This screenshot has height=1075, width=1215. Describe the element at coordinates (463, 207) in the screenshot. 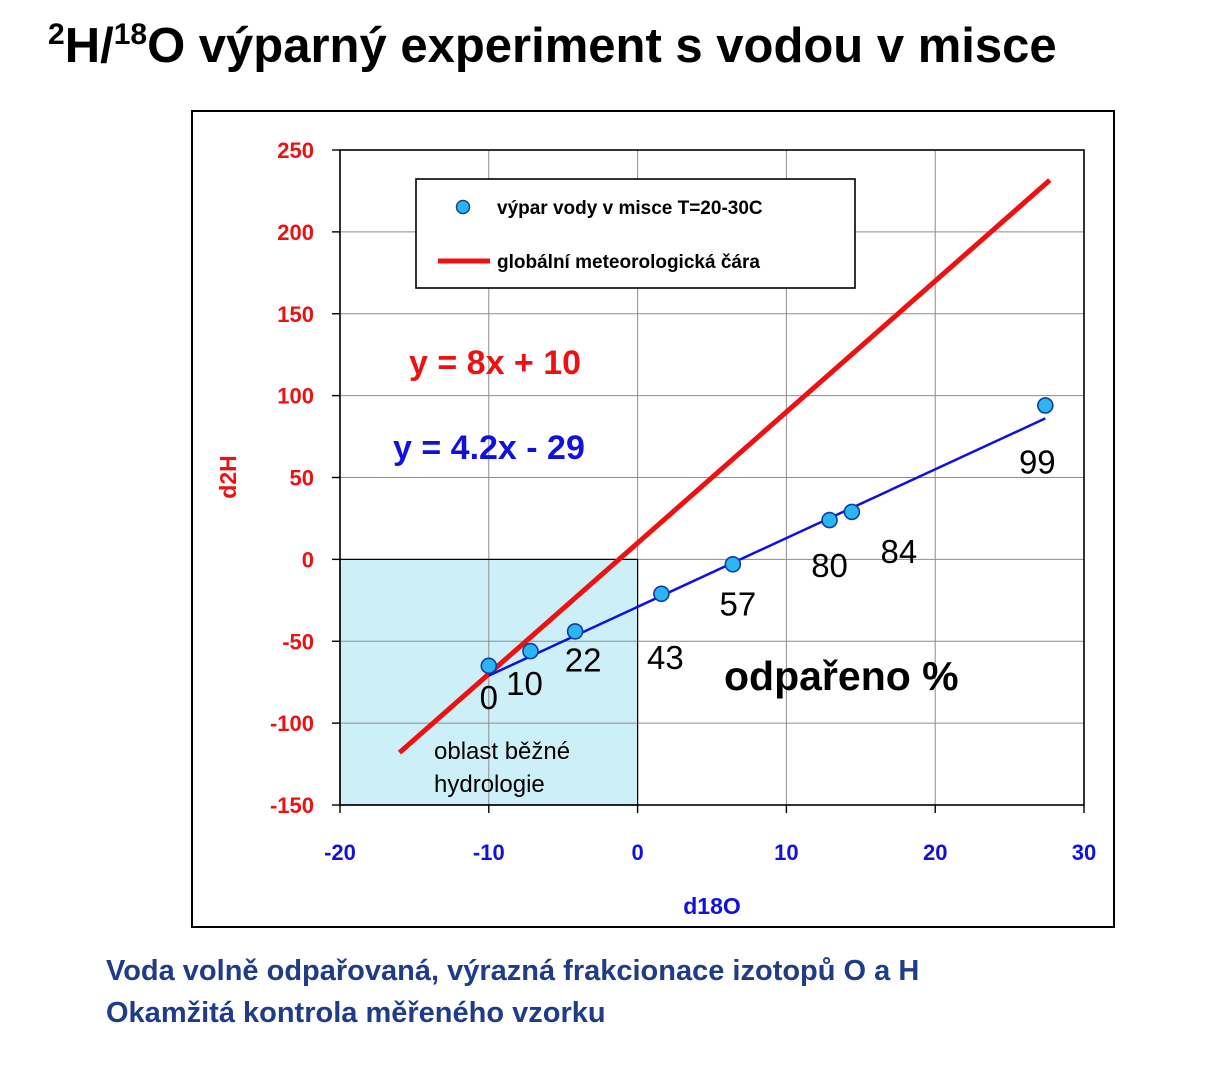

I see `legend-marker-icon` at that location.